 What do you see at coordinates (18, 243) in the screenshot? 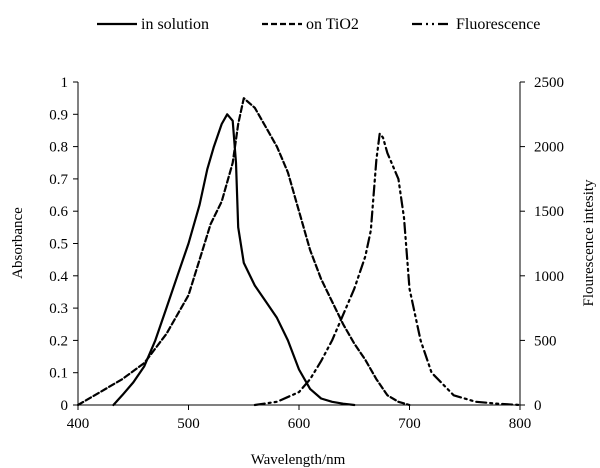
I see `y-axis-label-left: Absorbance` at bounding box center [18, 243].